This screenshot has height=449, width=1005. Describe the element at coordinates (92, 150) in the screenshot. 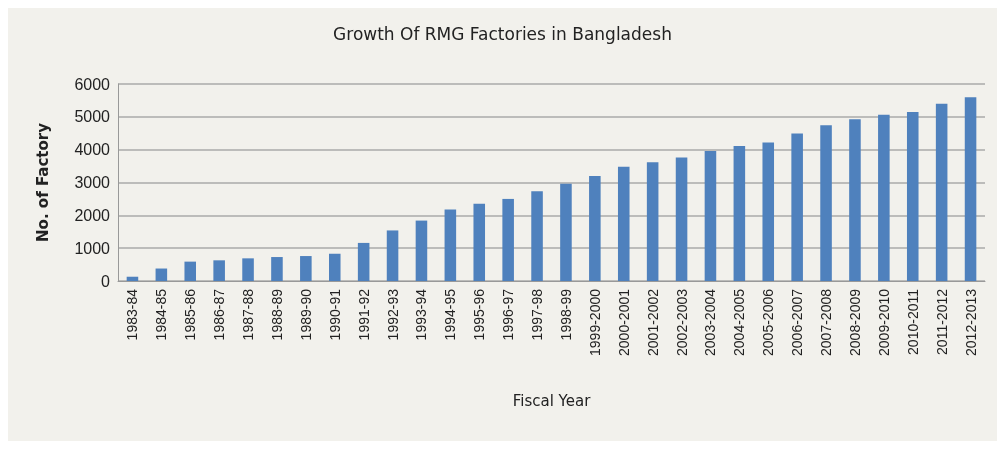

I see `y-tick-label: 4000` at that location.